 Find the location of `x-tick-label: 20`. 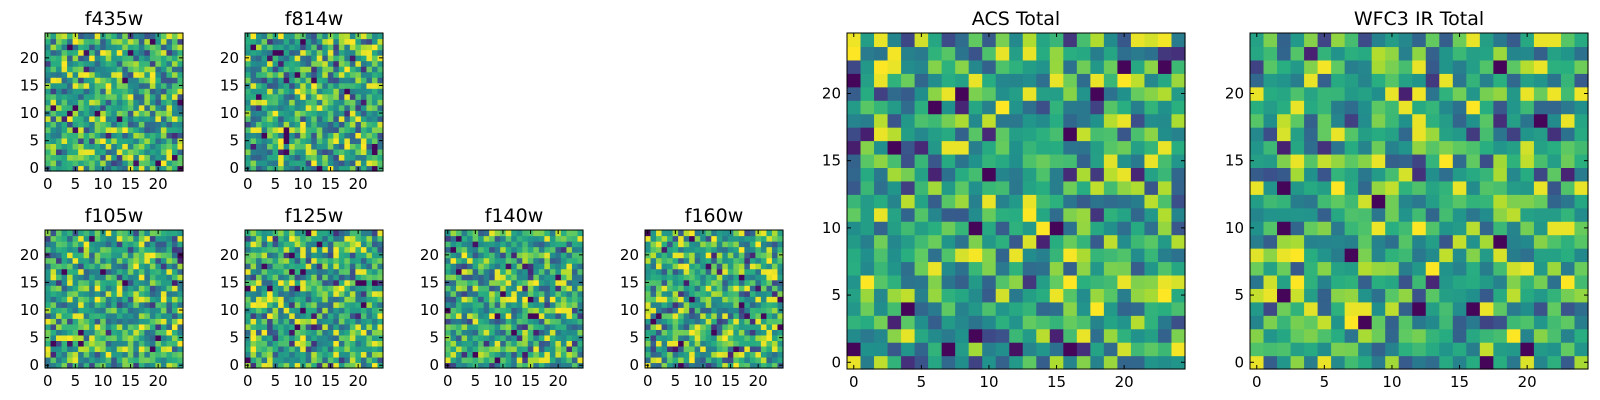

x-tick-label: 20 is located at coordinates (358, 381).